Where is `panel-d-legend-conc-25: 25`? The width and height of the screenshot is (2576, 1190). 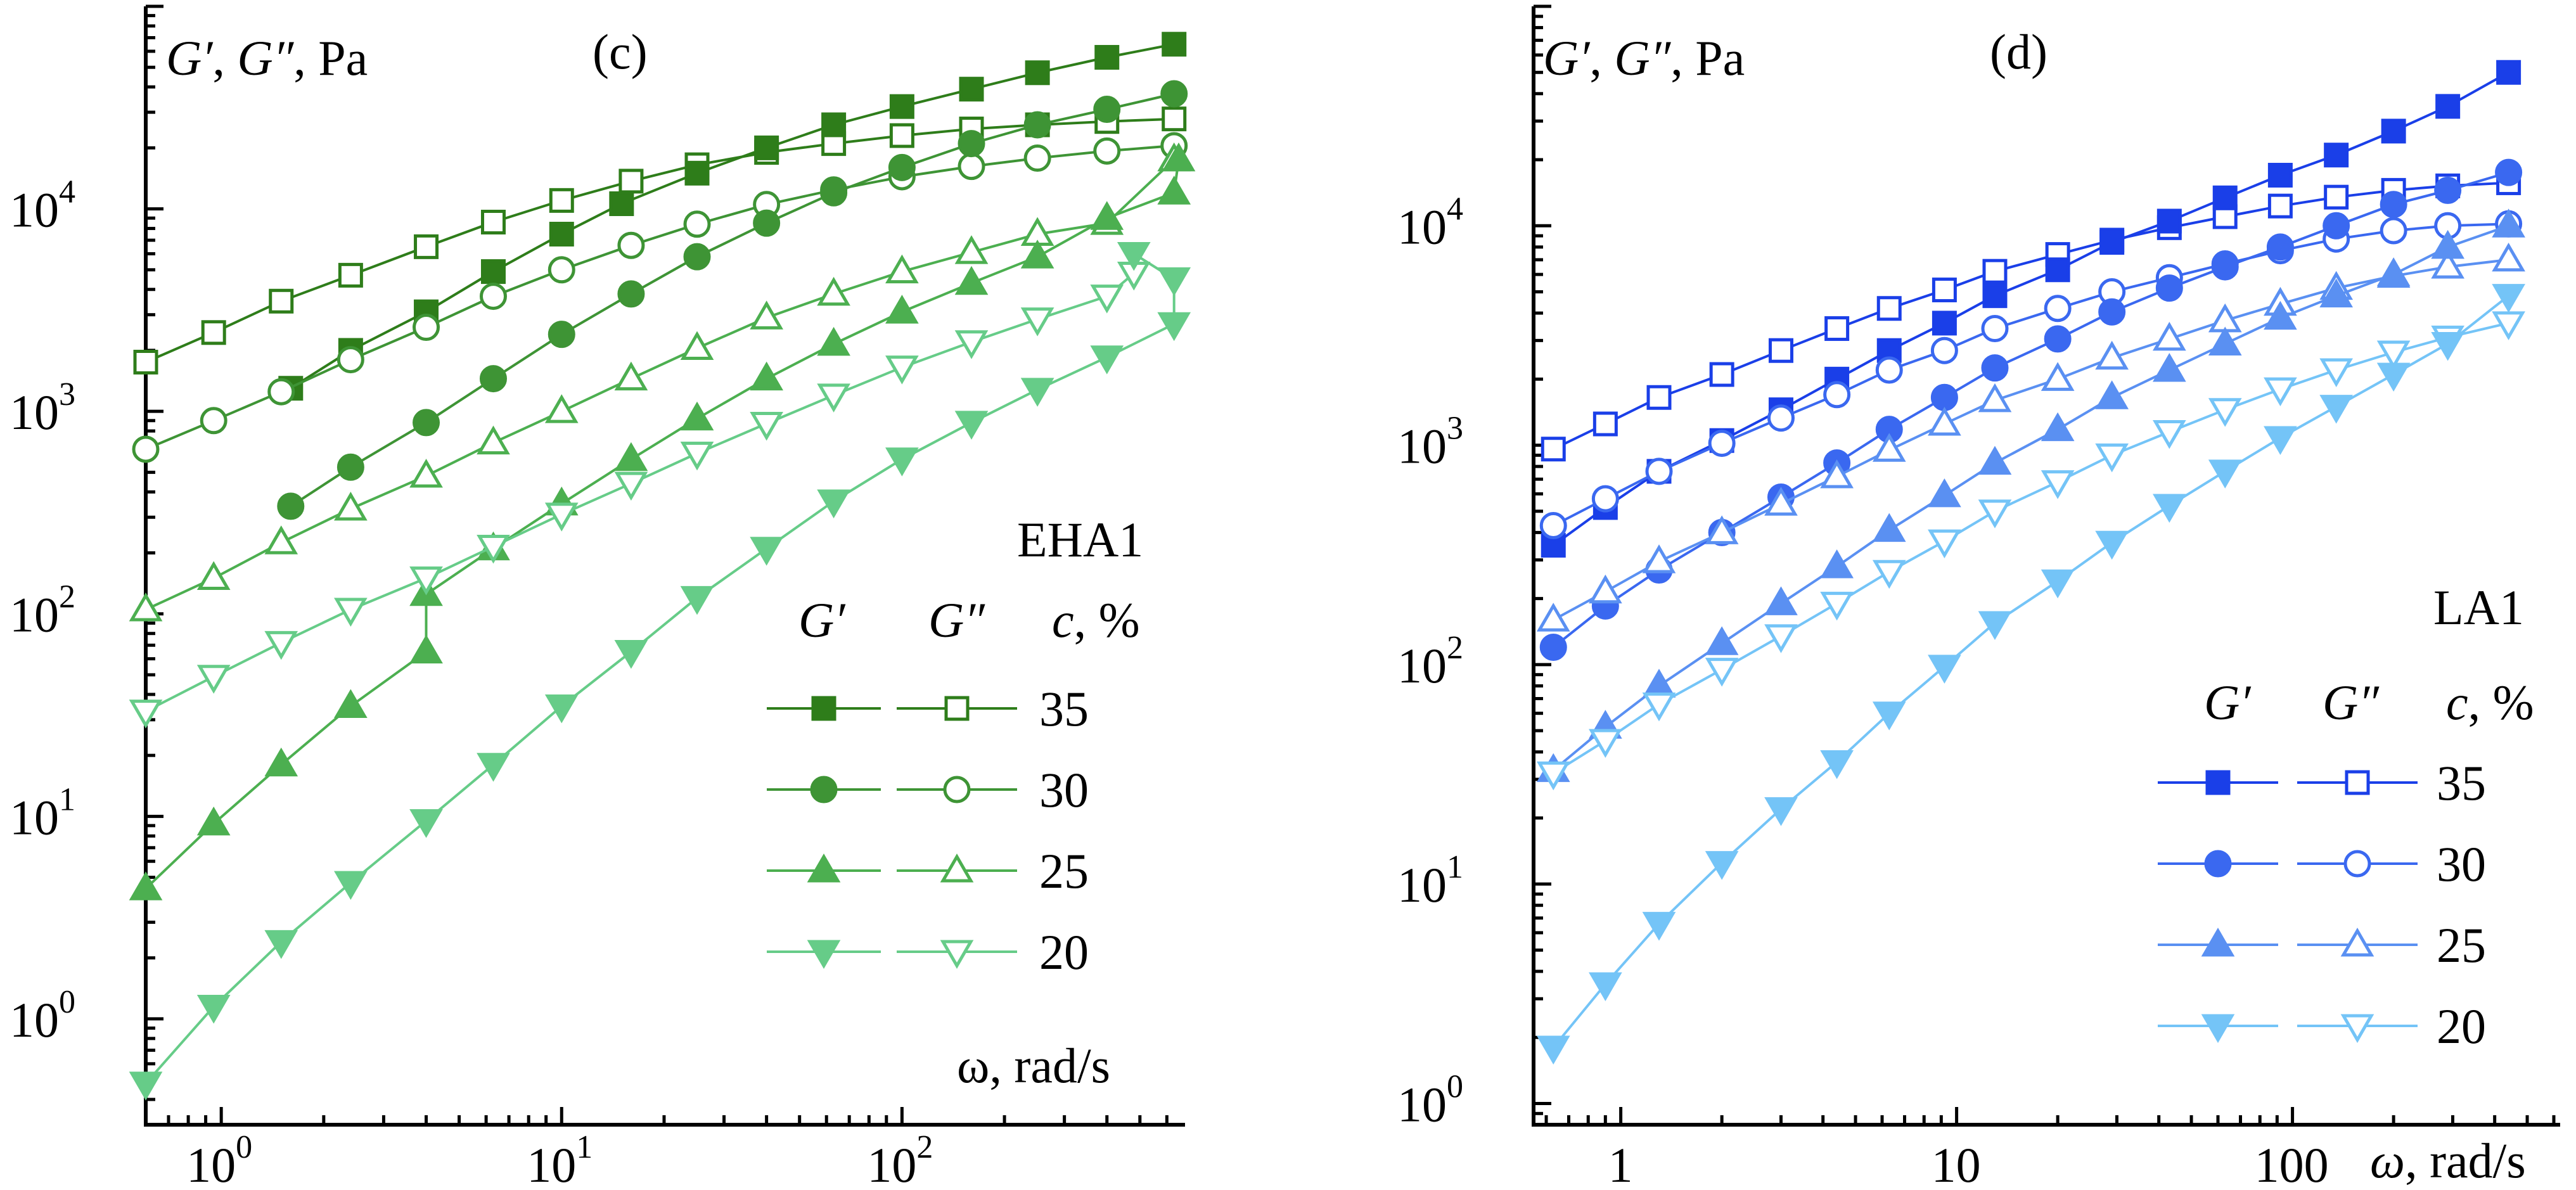 panel-d-legend-conc-25: 25 is located at coordinates (2461, 946).